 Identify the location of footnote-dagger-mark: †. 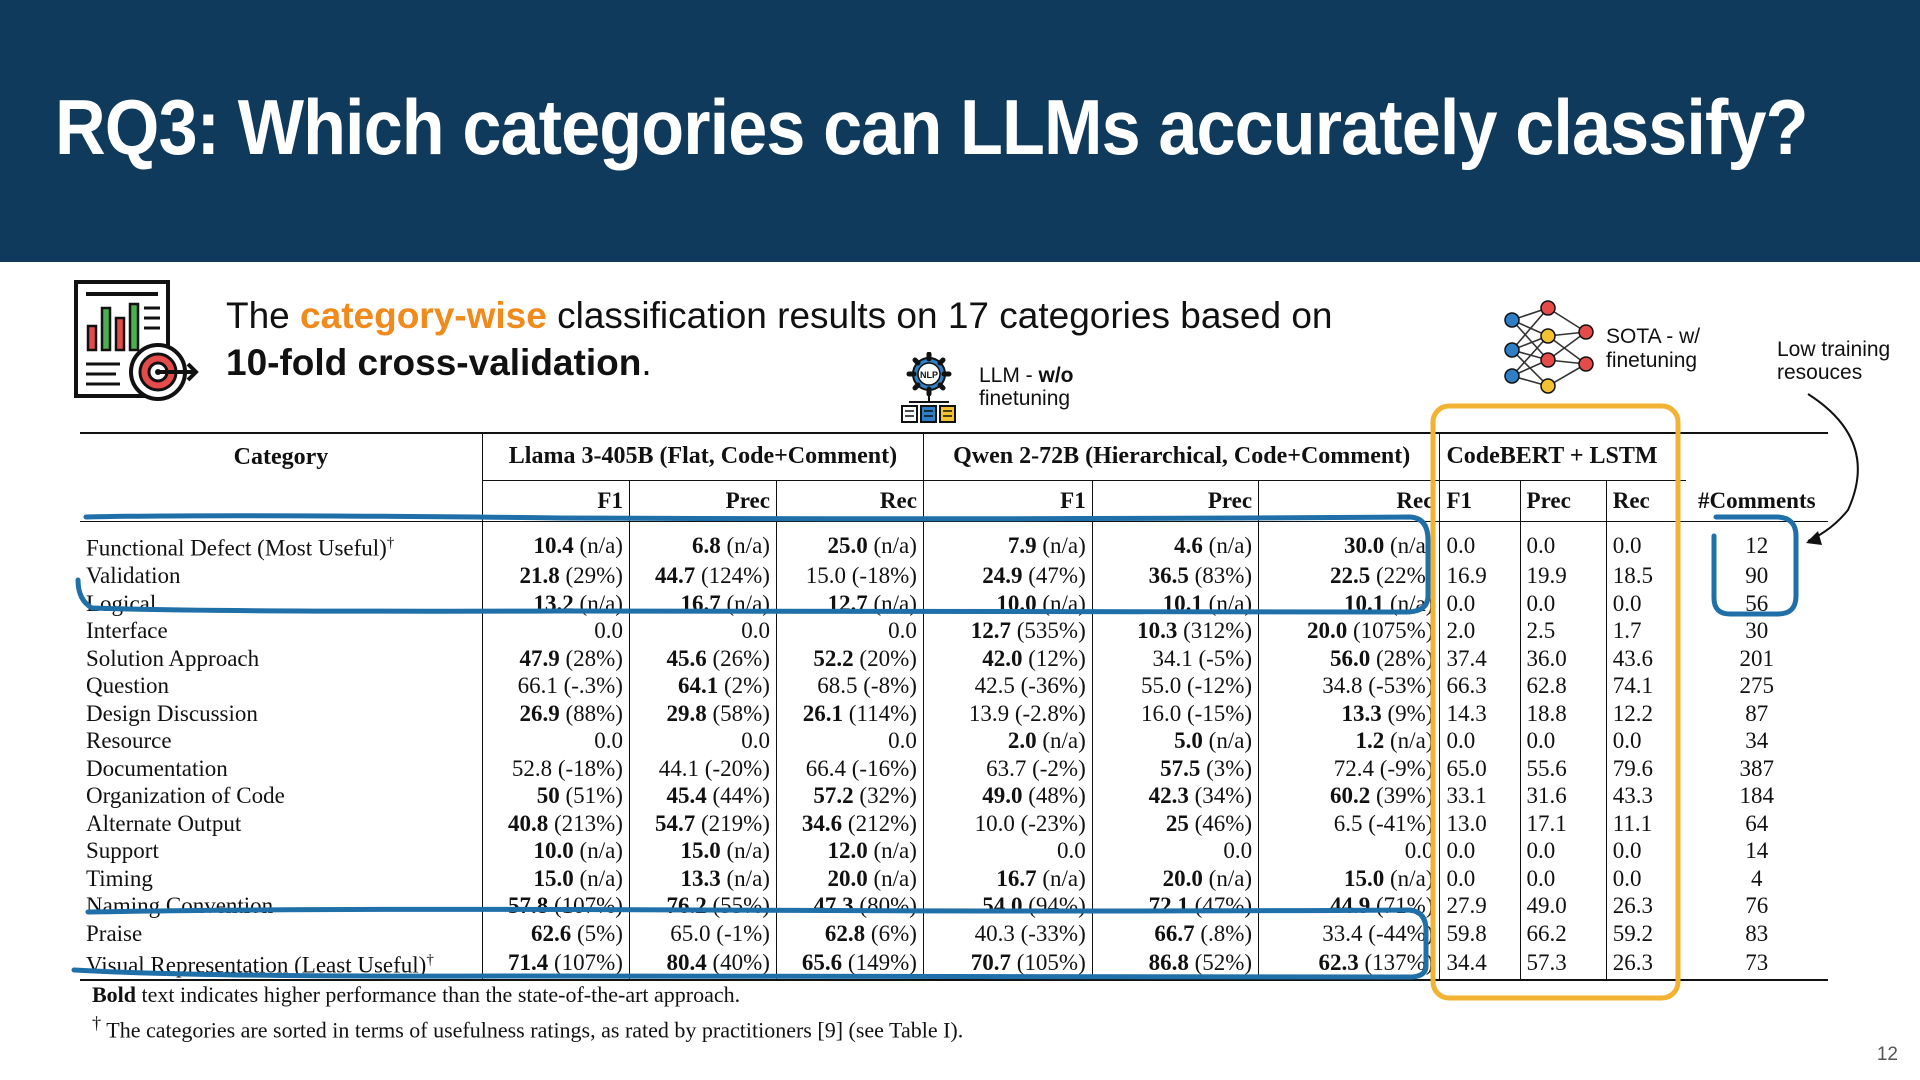
(97, 1023).